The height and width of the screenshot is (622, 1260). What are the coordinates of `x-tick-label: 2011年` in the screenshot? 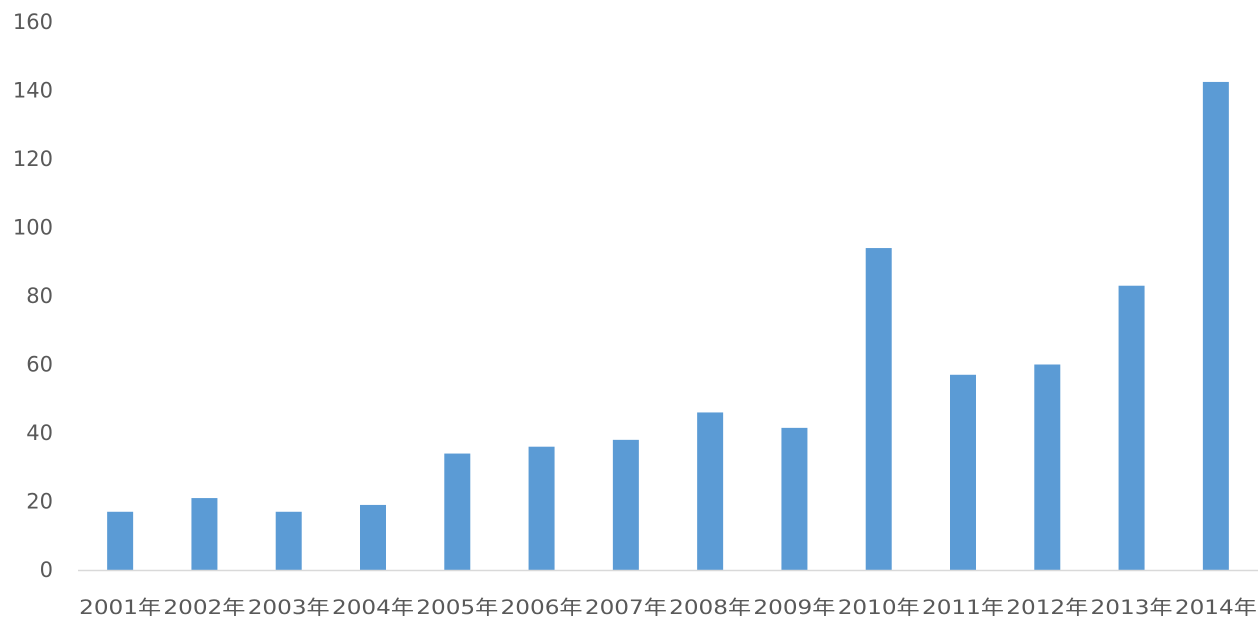 It's located at (963, 607).